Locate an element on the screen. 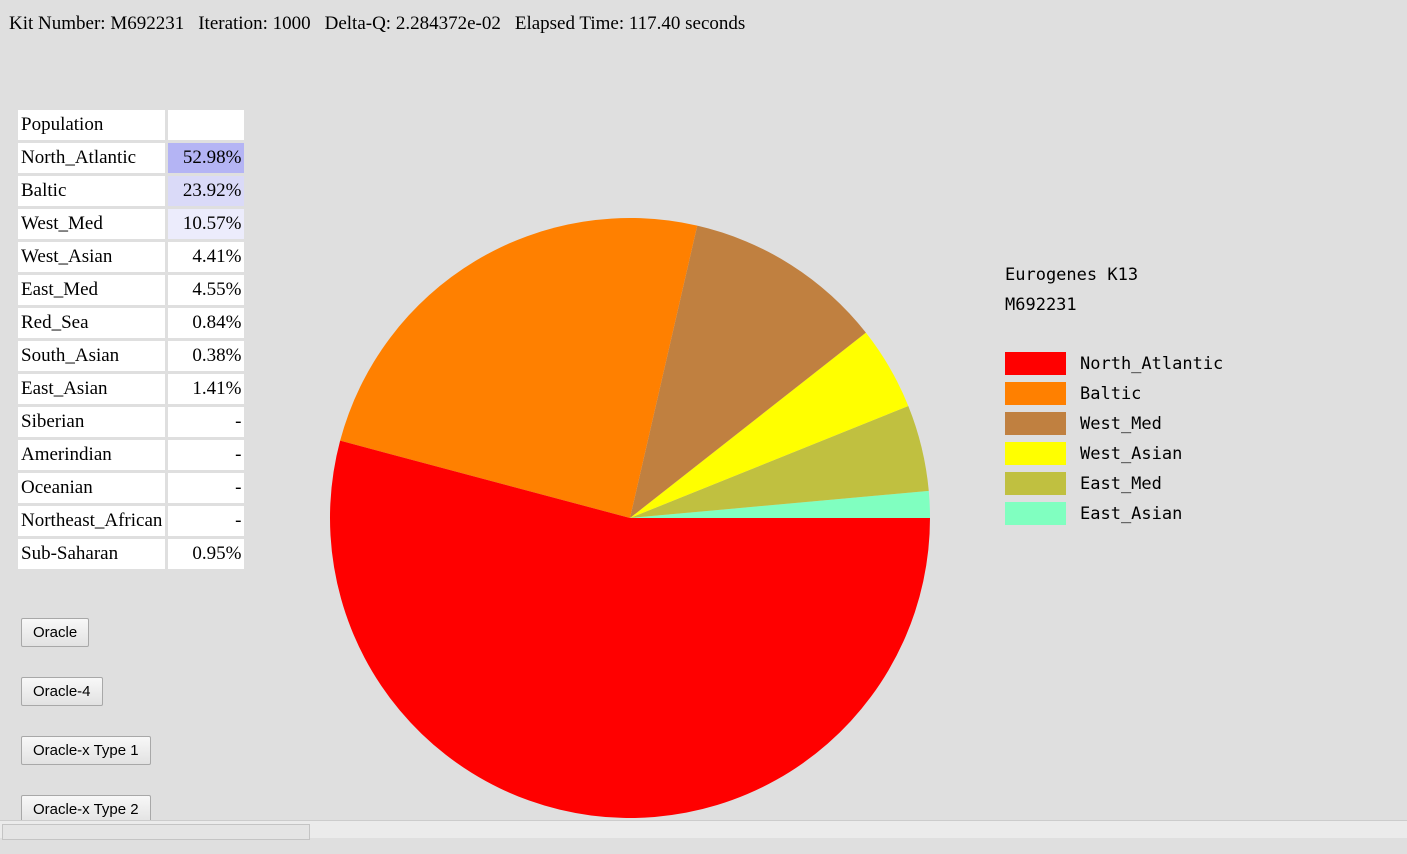  population-value: 23.92% is located at coordinates (206, 191).